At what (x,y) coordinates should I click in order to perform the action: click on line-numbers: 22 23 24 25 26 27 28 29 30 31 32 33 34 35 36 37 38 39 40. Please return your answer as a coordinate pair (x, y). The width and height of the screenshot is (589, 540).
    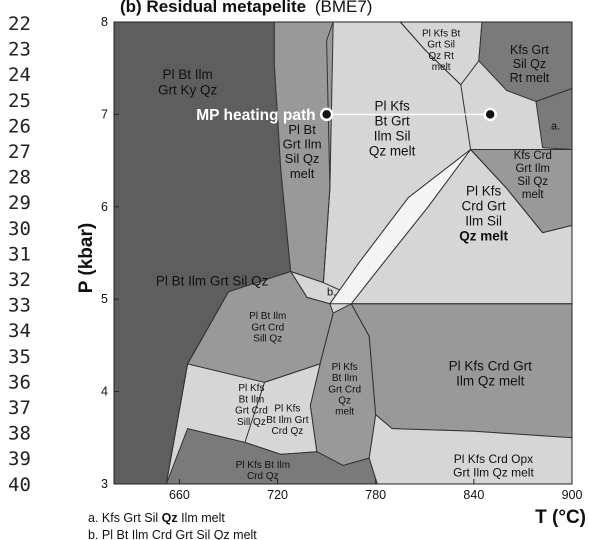
    Looking at the image, I should click on (19, 254).